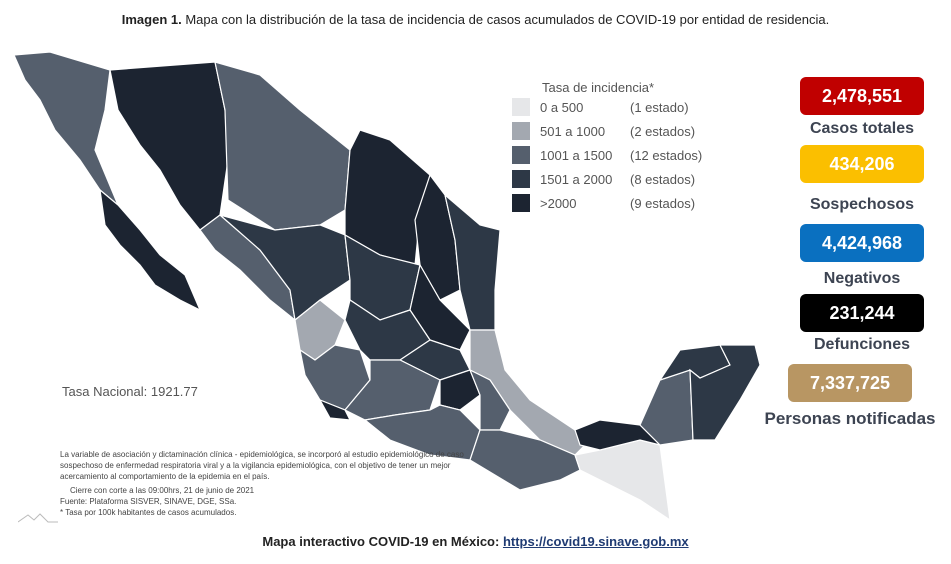  I want to click on stat-label: Defunciones, so click(861, 344).